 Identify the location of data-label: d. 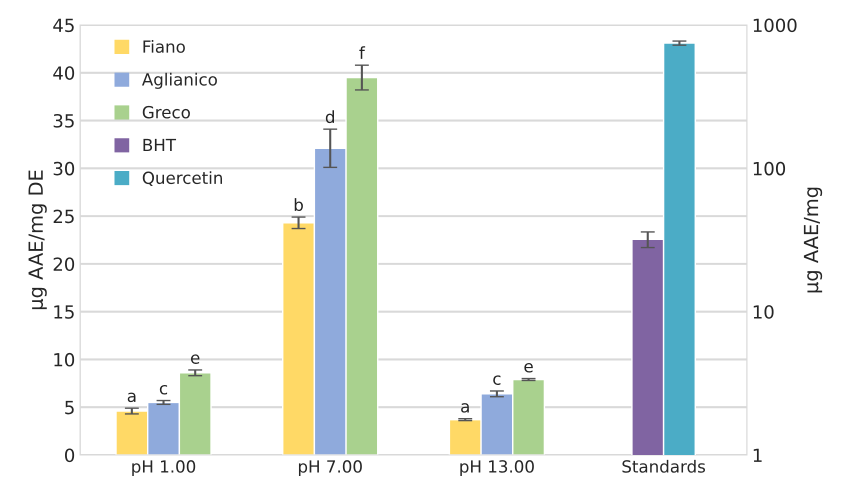
(330, 117).